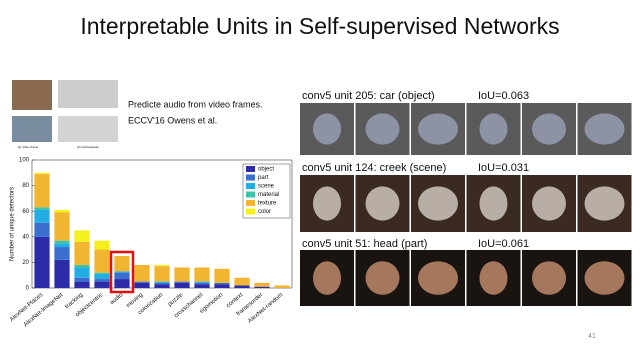 The width and height of the screenshot is (640, 349). What do you see at coordinates (503, 244) in the screenshot?
I see `iou-label: IoU=0.061` at bounding box center [503, 244].